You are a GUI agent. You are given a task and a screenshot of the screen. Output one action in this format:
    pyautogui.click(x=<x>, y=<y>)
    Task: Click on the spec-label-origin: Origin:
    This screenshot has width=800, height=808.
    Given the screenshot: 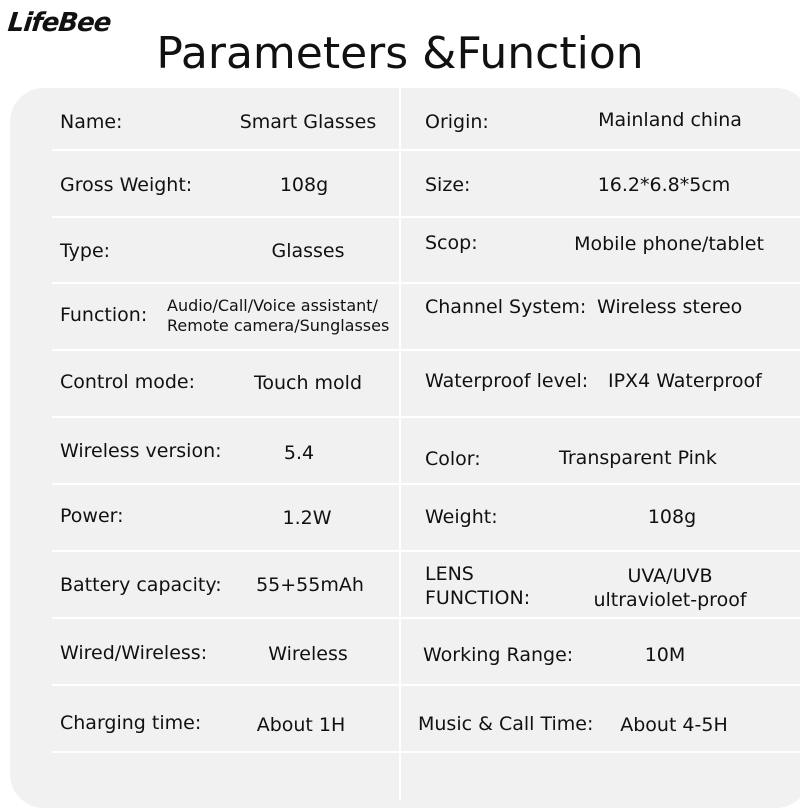 What is the action you would take?
    pyautogui.click(x=457, y=122)
    